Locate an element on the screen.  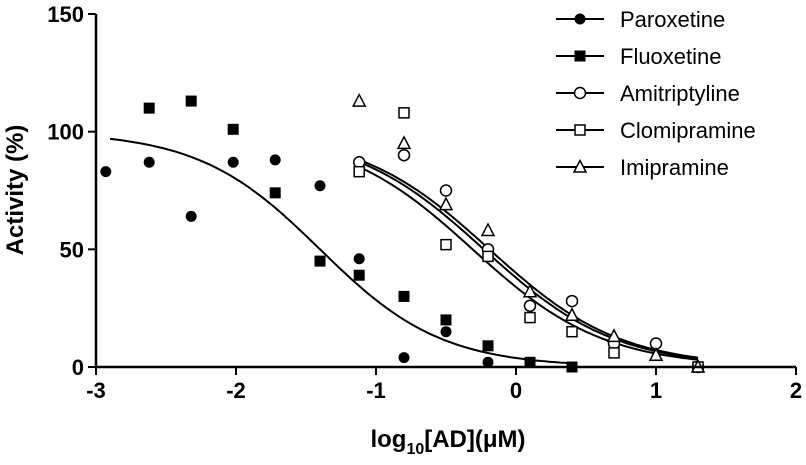
y-tick-label: 50 is located at coordinates (72, 249).